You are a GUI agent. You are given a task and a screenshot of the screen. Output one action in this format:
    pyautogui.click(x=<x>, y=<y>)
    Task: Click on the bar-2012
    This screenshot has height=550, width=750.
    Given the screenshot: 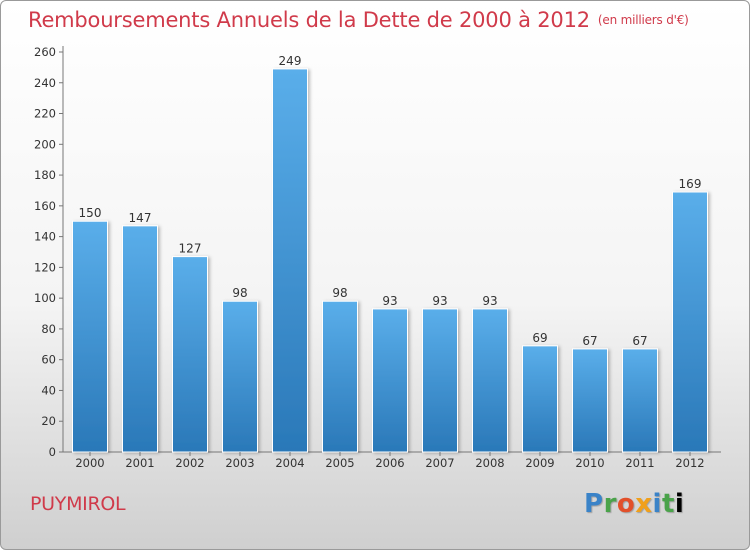 What is the action you would take?
    pyautogui.click(x=690, y=322)
    